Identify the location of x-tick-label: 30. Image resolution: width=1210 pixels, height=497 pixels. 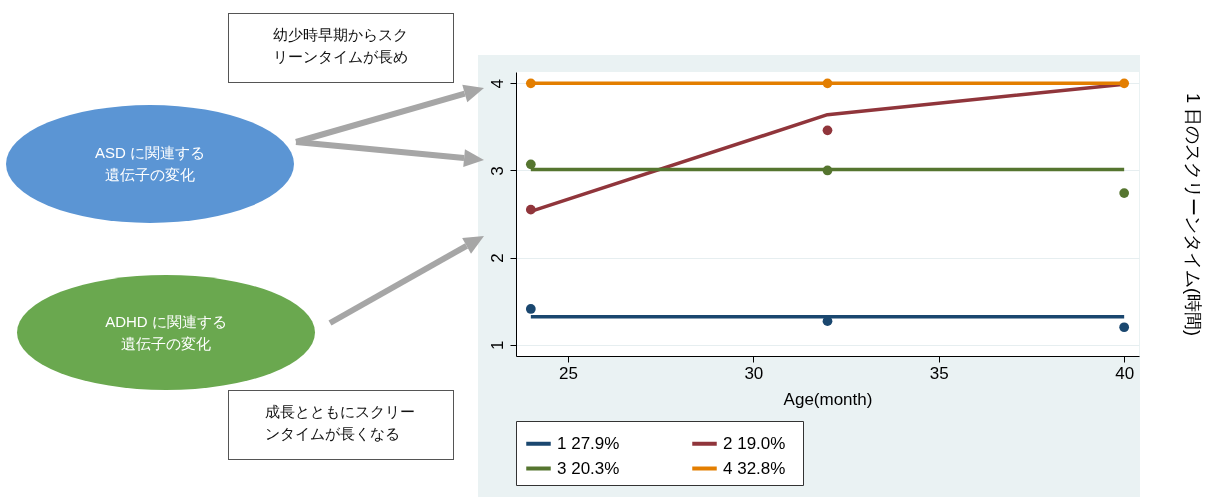
(754, 373).